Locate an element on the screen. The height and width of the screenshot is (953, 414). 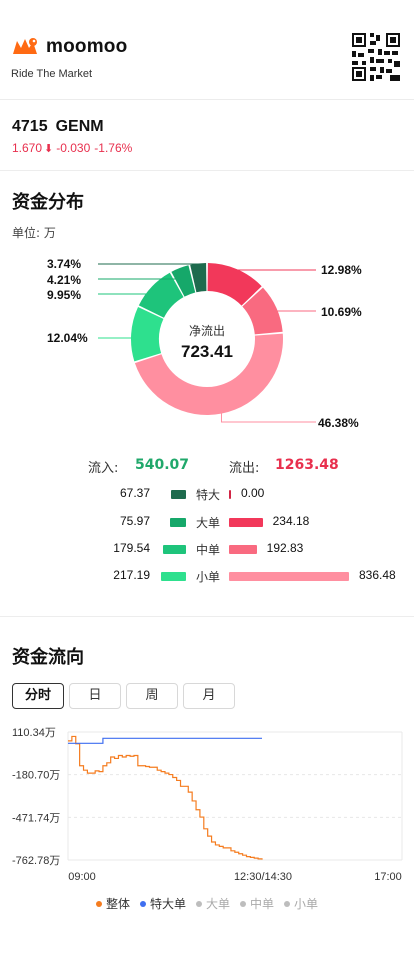
order-size-category: 小单 is located at coordinates (207, 577).